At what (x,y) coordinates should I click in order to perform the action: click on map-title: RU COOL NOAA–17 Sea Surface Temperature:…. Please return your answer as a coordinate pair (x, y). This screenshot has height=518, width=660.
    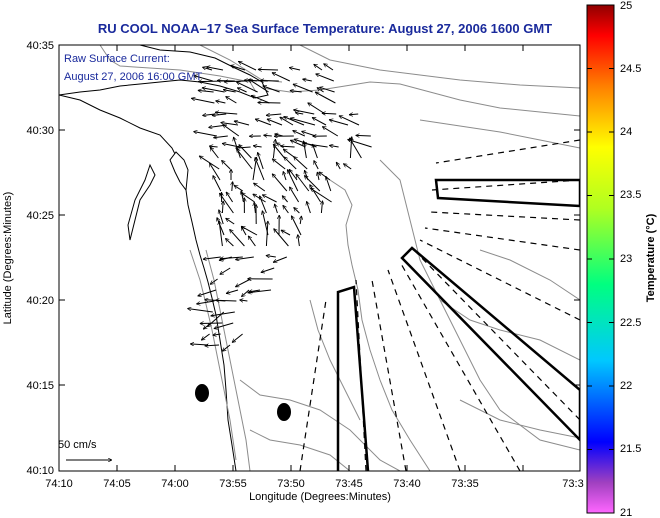
    Looking at the image, I should click on (325, 28).